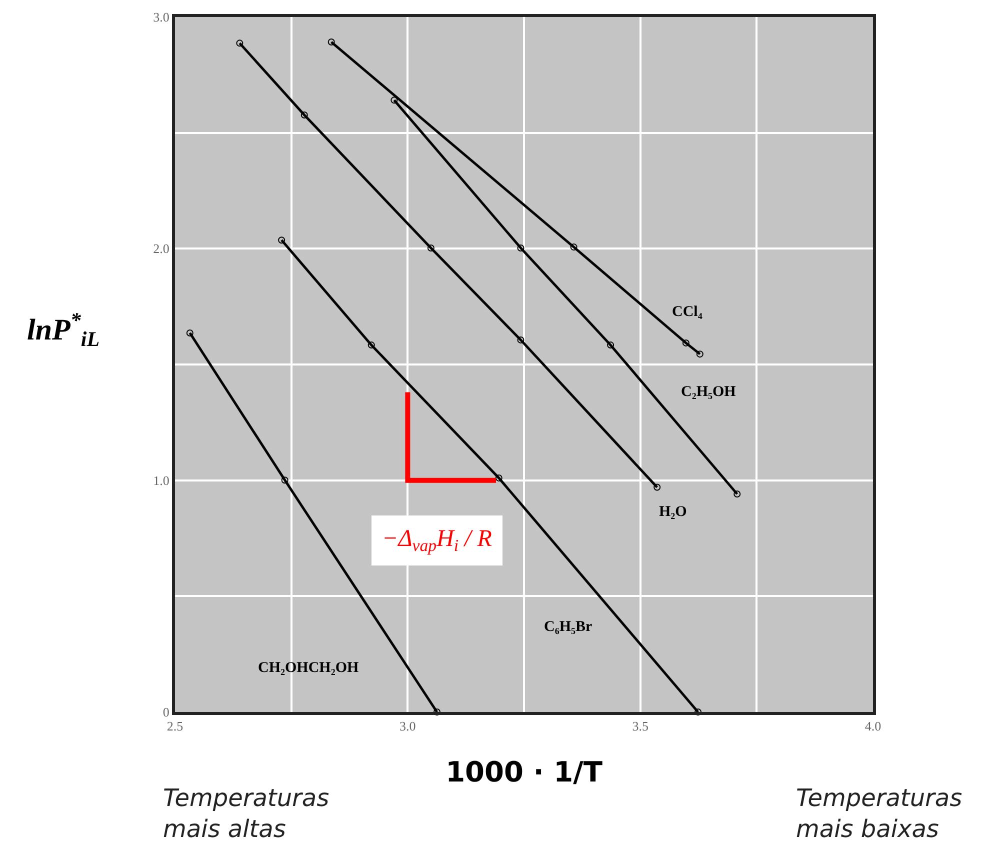  Describe the element at coordinates (166, 712) in the screenshot. I see `y-tick-label: 0` at that location.